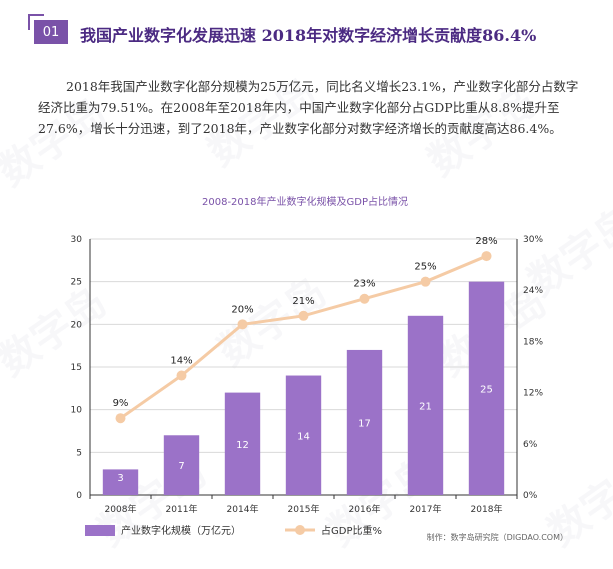 Image resolution: width=613 pixels, height=569 pixels. I want to click on y-tick-label: 0, so click(79, 496).